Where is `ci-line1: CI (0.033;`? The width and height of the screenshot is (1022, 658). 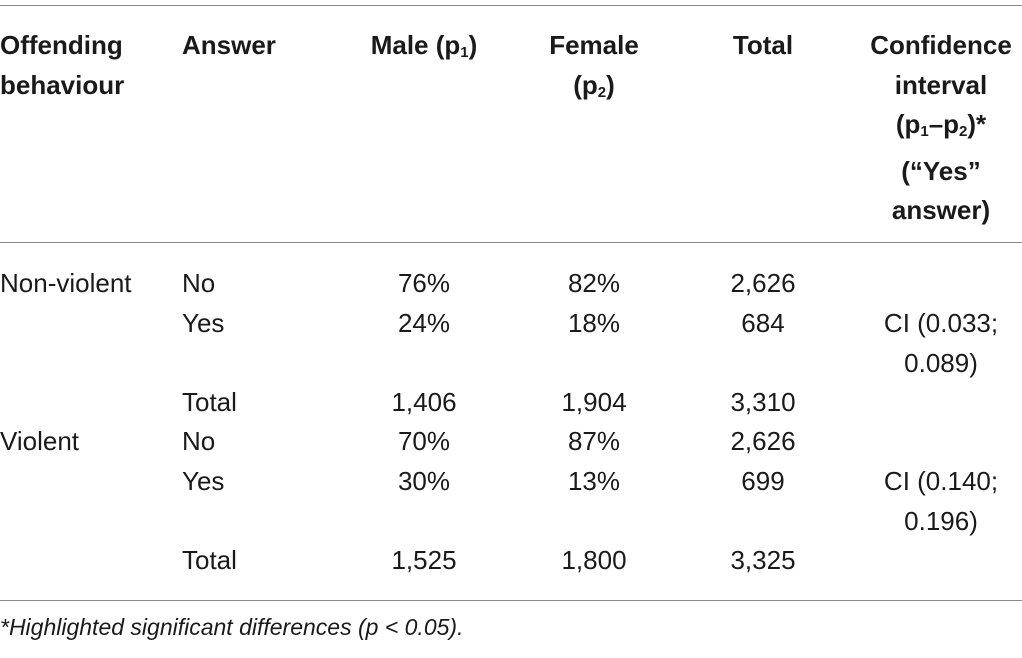 ci-line1: CI (0.033; is located at coordinates (941, 323).